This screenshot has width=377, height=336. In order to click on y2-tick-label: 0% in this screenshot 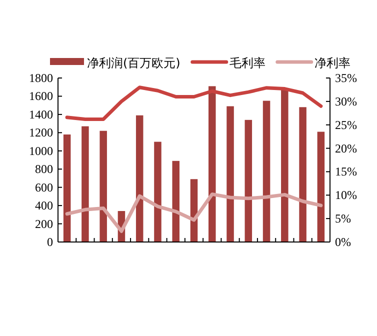, I will do `click(343, 242)`.